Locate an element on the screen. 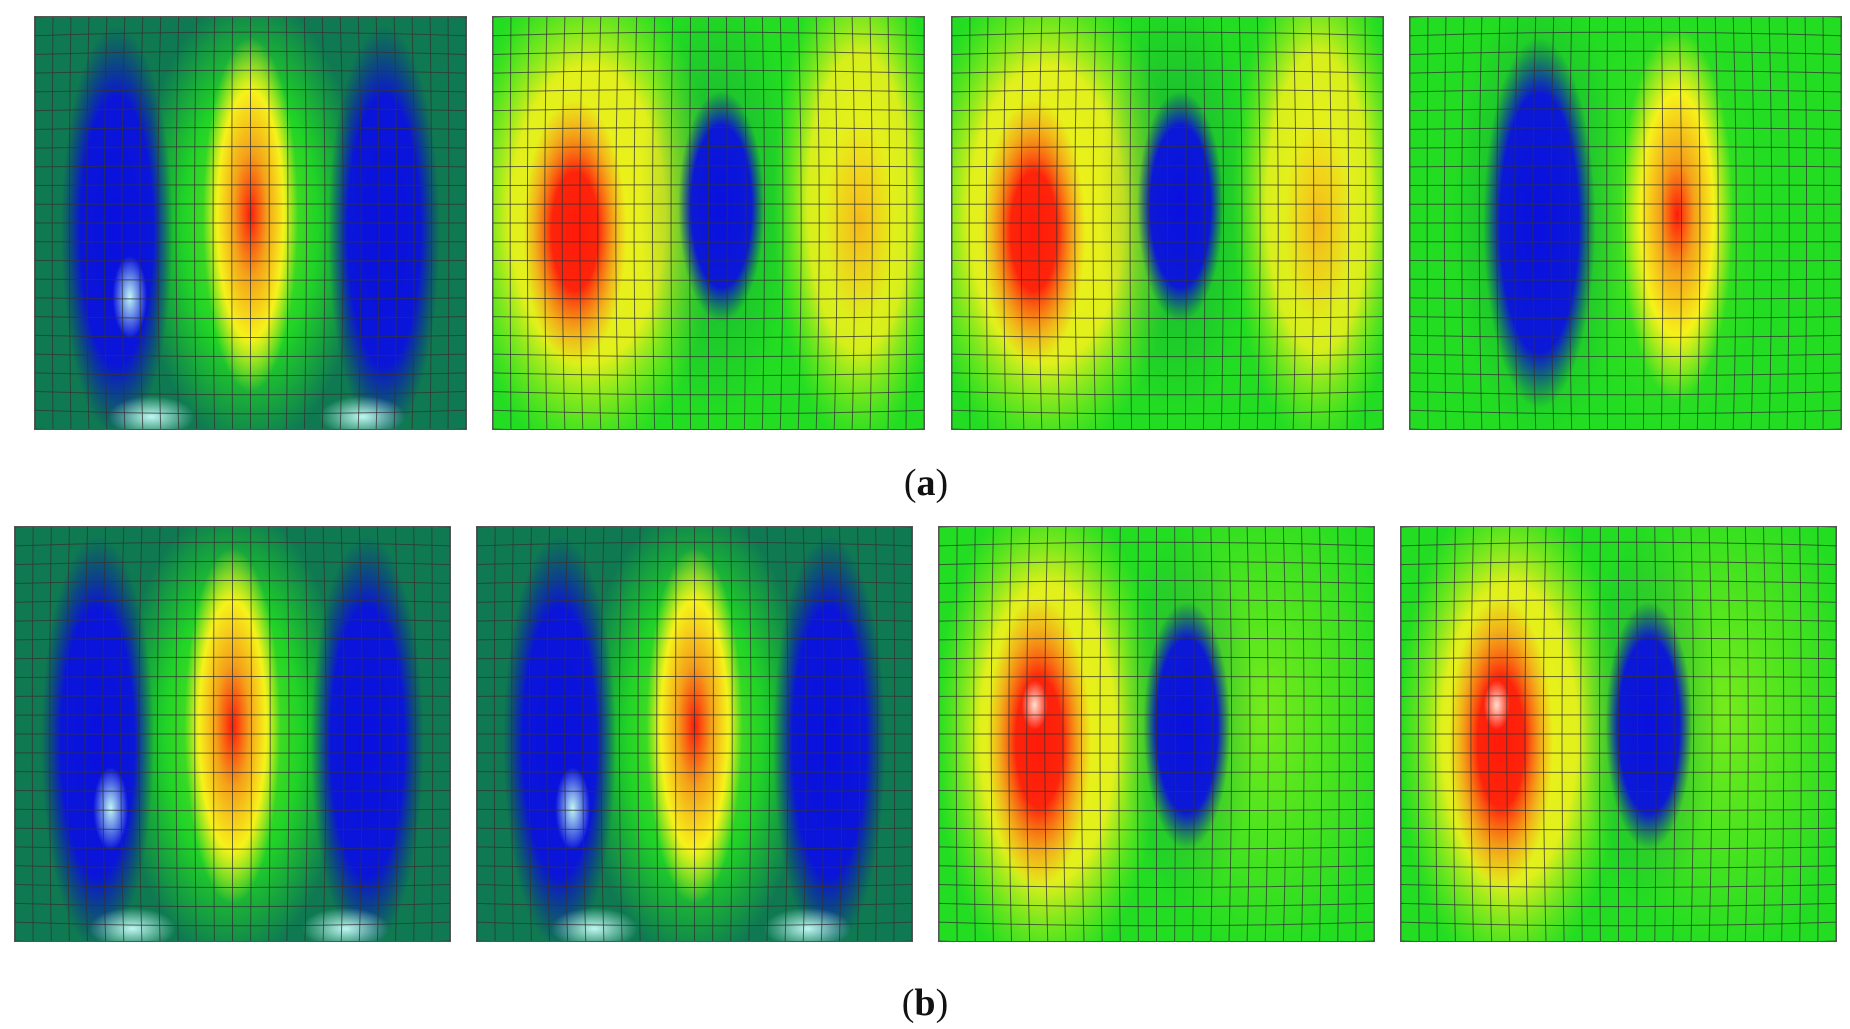  caption-b: (b) is located at coordinates (925, 1003).